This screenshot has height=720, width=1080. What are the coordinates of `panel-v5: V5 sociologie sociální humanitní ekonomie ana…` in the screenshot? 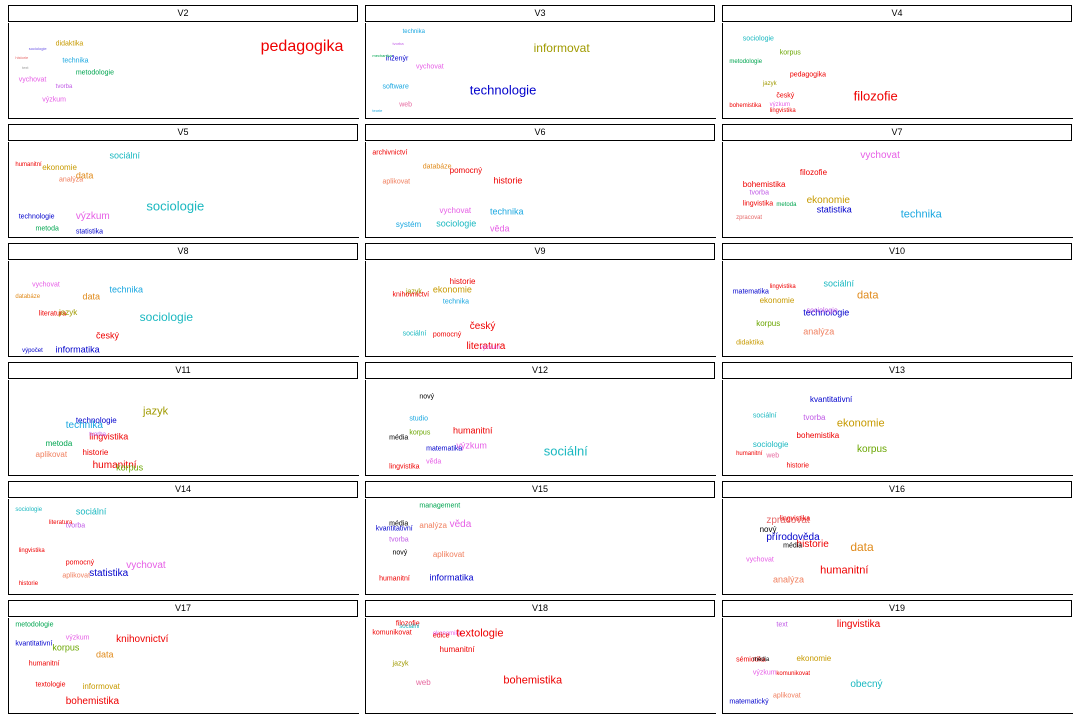 It's located at (183, 181).